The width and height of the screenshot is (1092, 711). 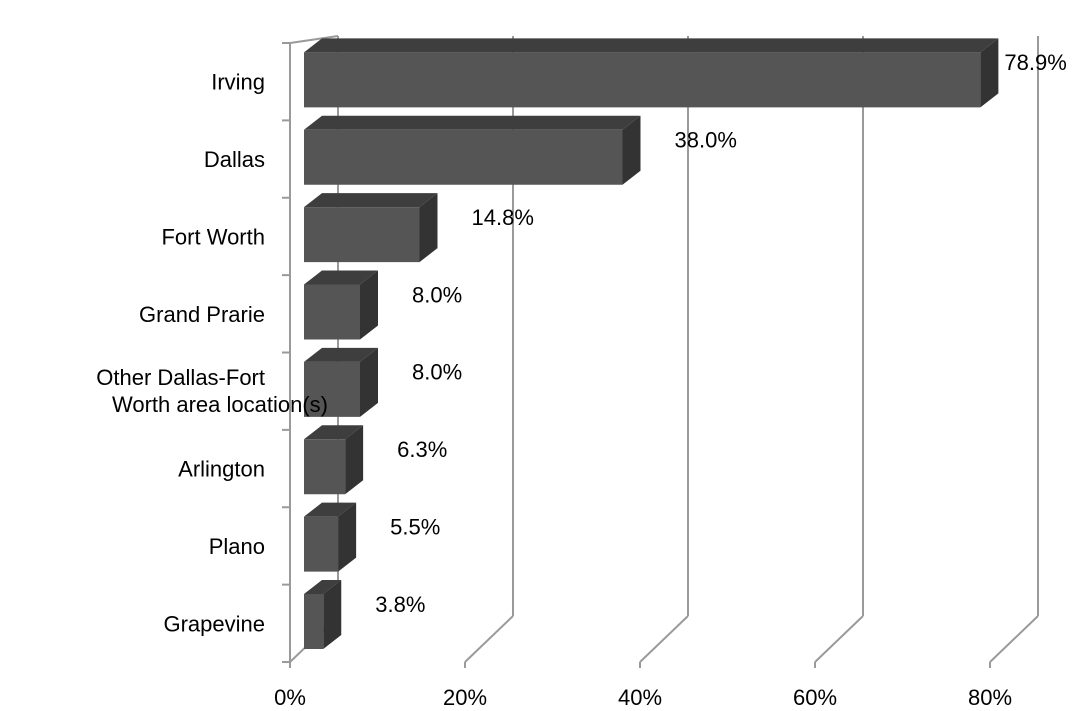 What do you see at coordinates (212, 391) in the screenshot?
I see `category-label: Other Dallas-Fort Worth area location(s)` at bounding box center [212, 391].